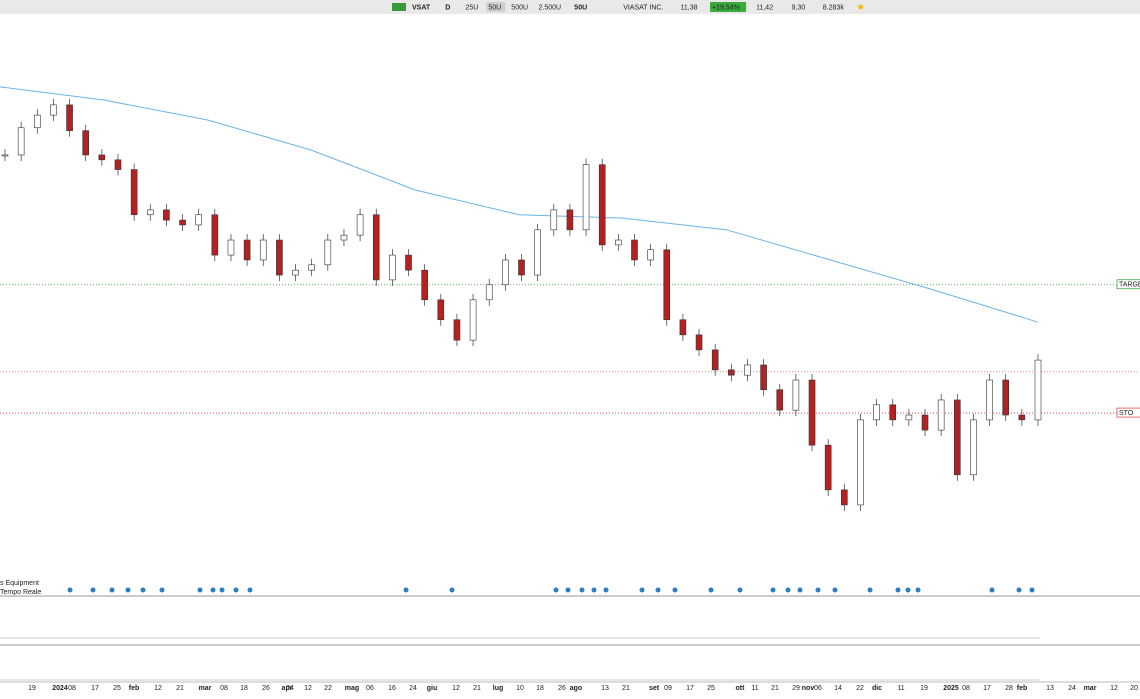  Describe the element at coordinates (494, 7) in the screenshot. I see `zoom-button: 50U` at that location.